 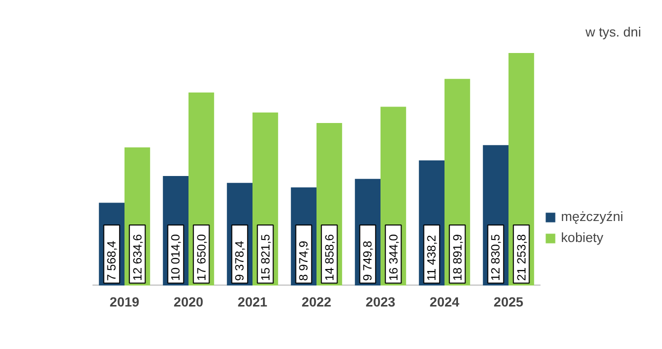 What do you see at coordinates (509, 302) in the screenshot?
I see `x-tick-label: 2025` at bounding box center [509, 302].